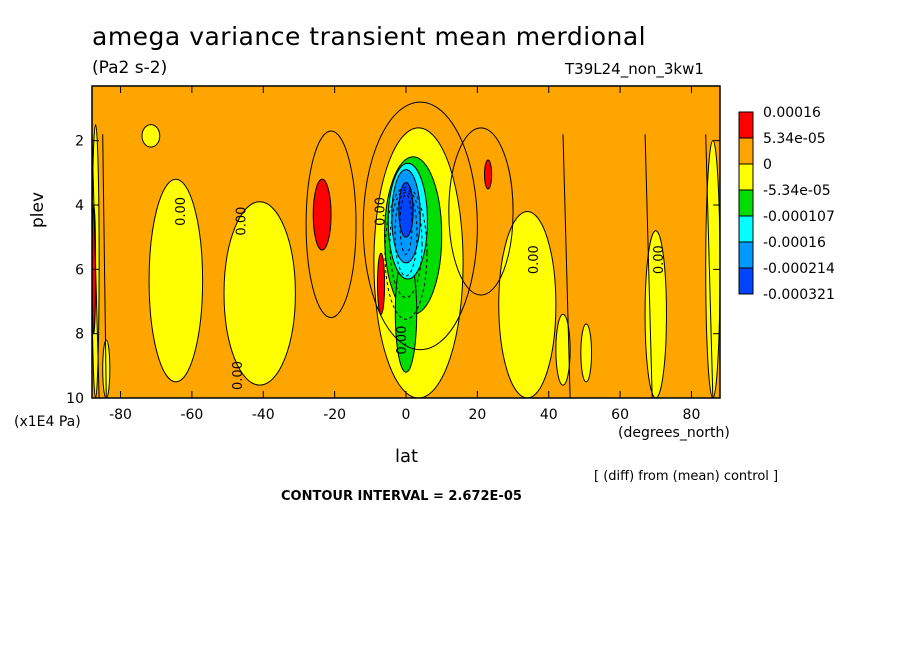  I want to click on region-blue, so click(406, 209).